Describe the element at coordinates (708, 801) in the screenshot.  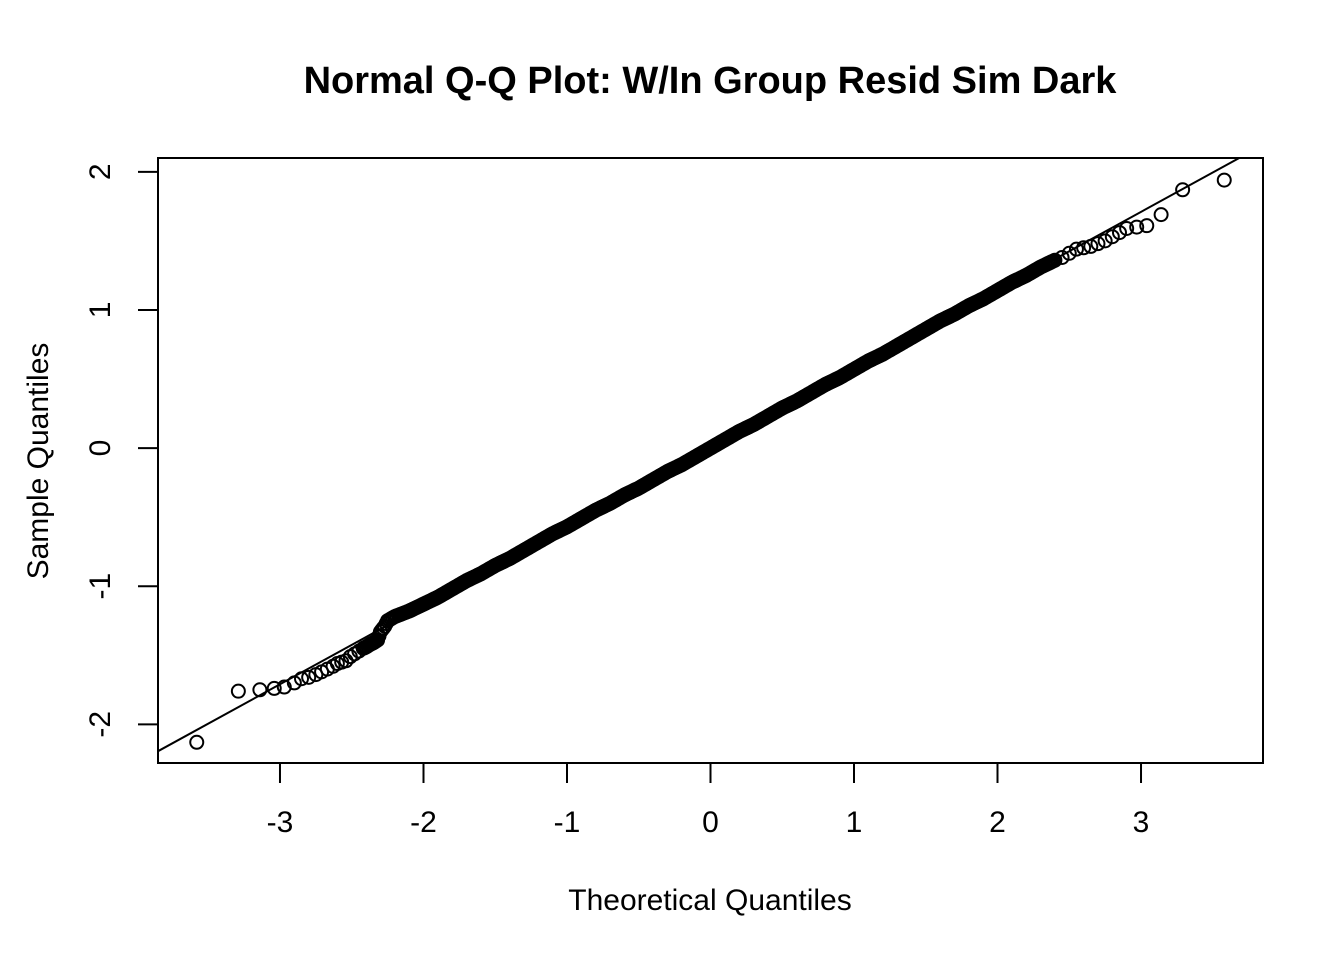
I see `x-axis: -3 -2 -1 0 1 2 3` at that location.